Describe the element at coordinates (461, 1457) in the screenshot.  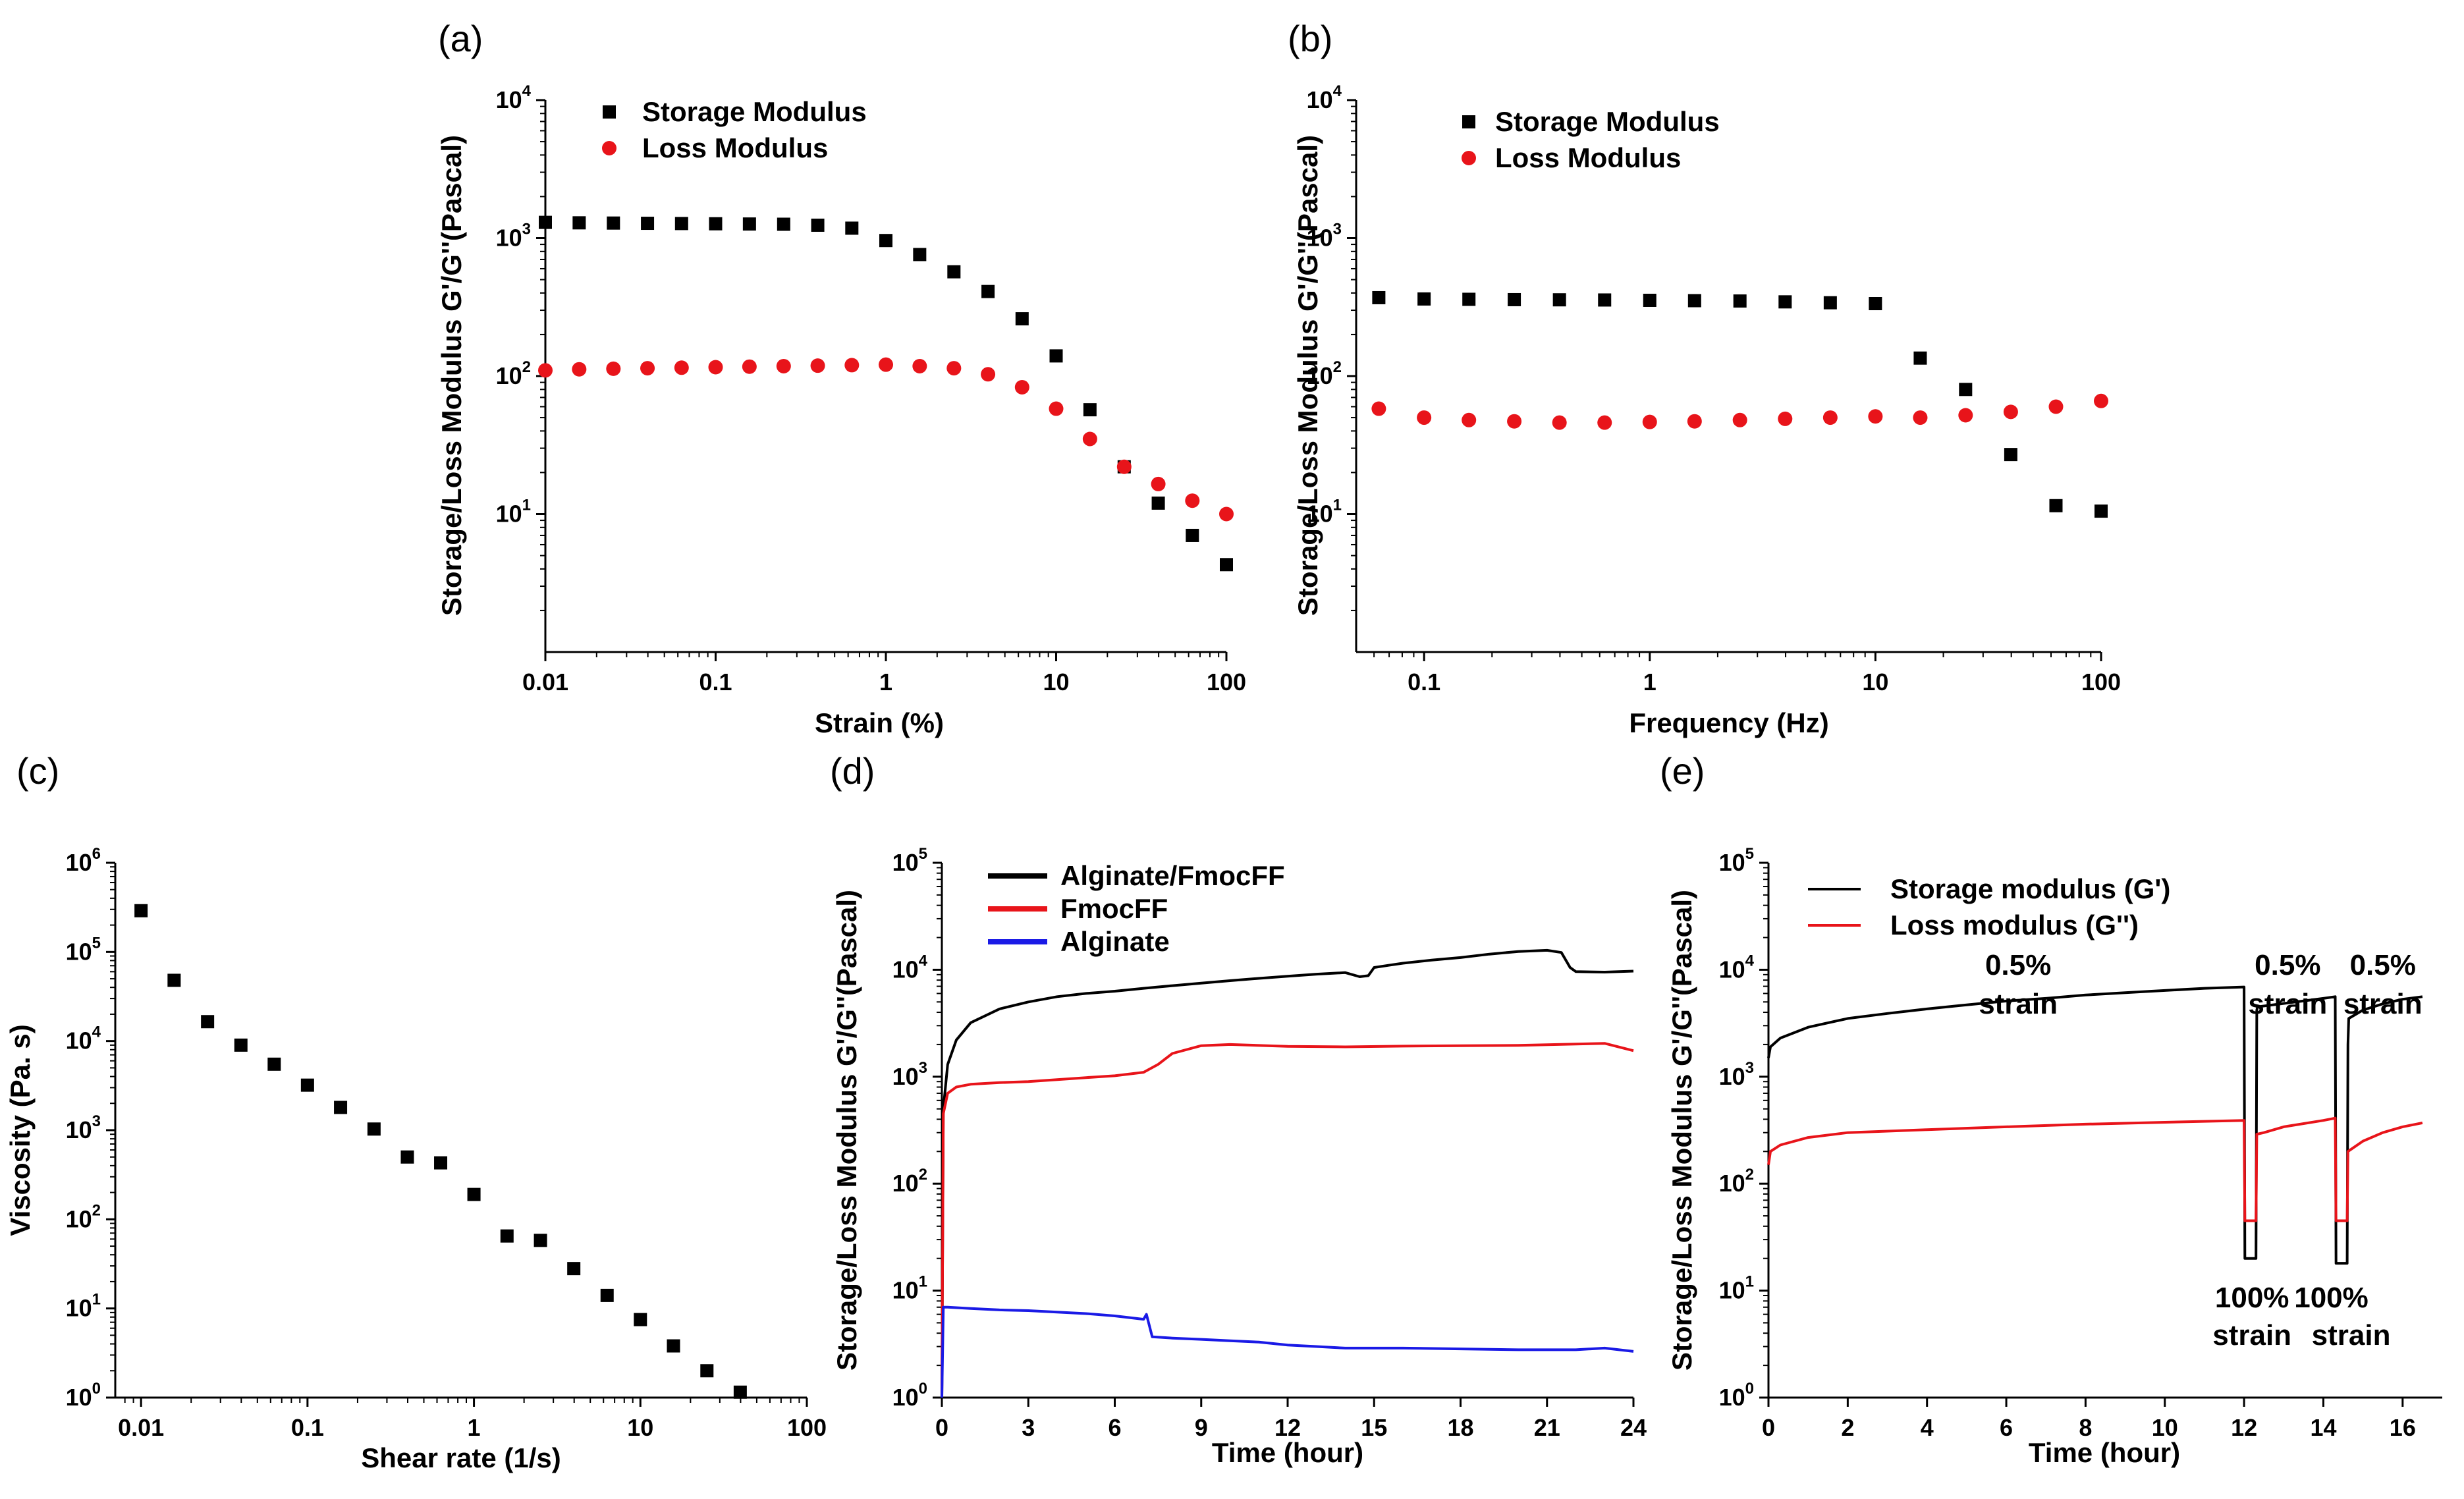
I see `x-axis-title: Shear rate (1/s)` at that location.